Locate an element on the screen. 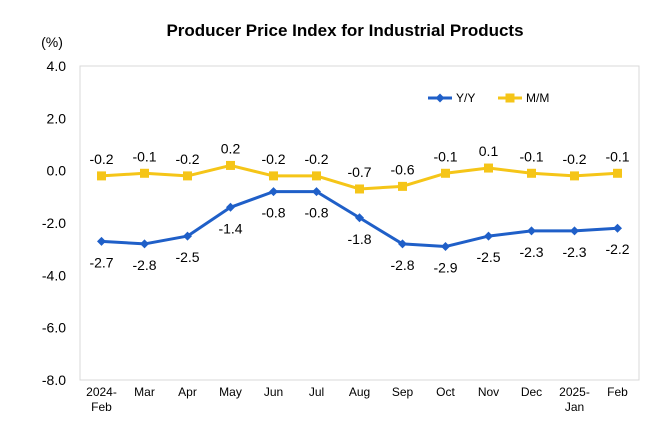  x-tick-label: 2025- is located at coordinates (574, 392).